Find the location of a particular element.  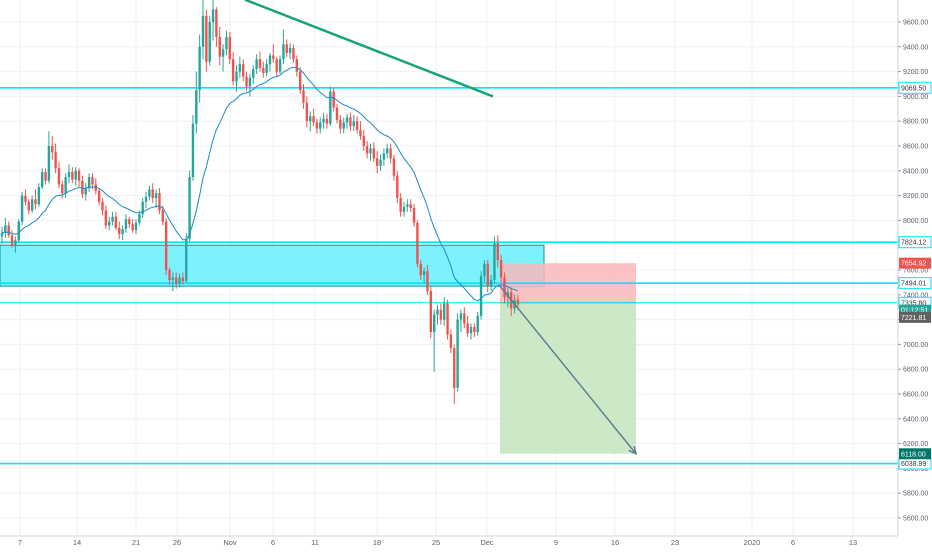

price-tick-label: 9200.00 is located at coordinates (915, 72).